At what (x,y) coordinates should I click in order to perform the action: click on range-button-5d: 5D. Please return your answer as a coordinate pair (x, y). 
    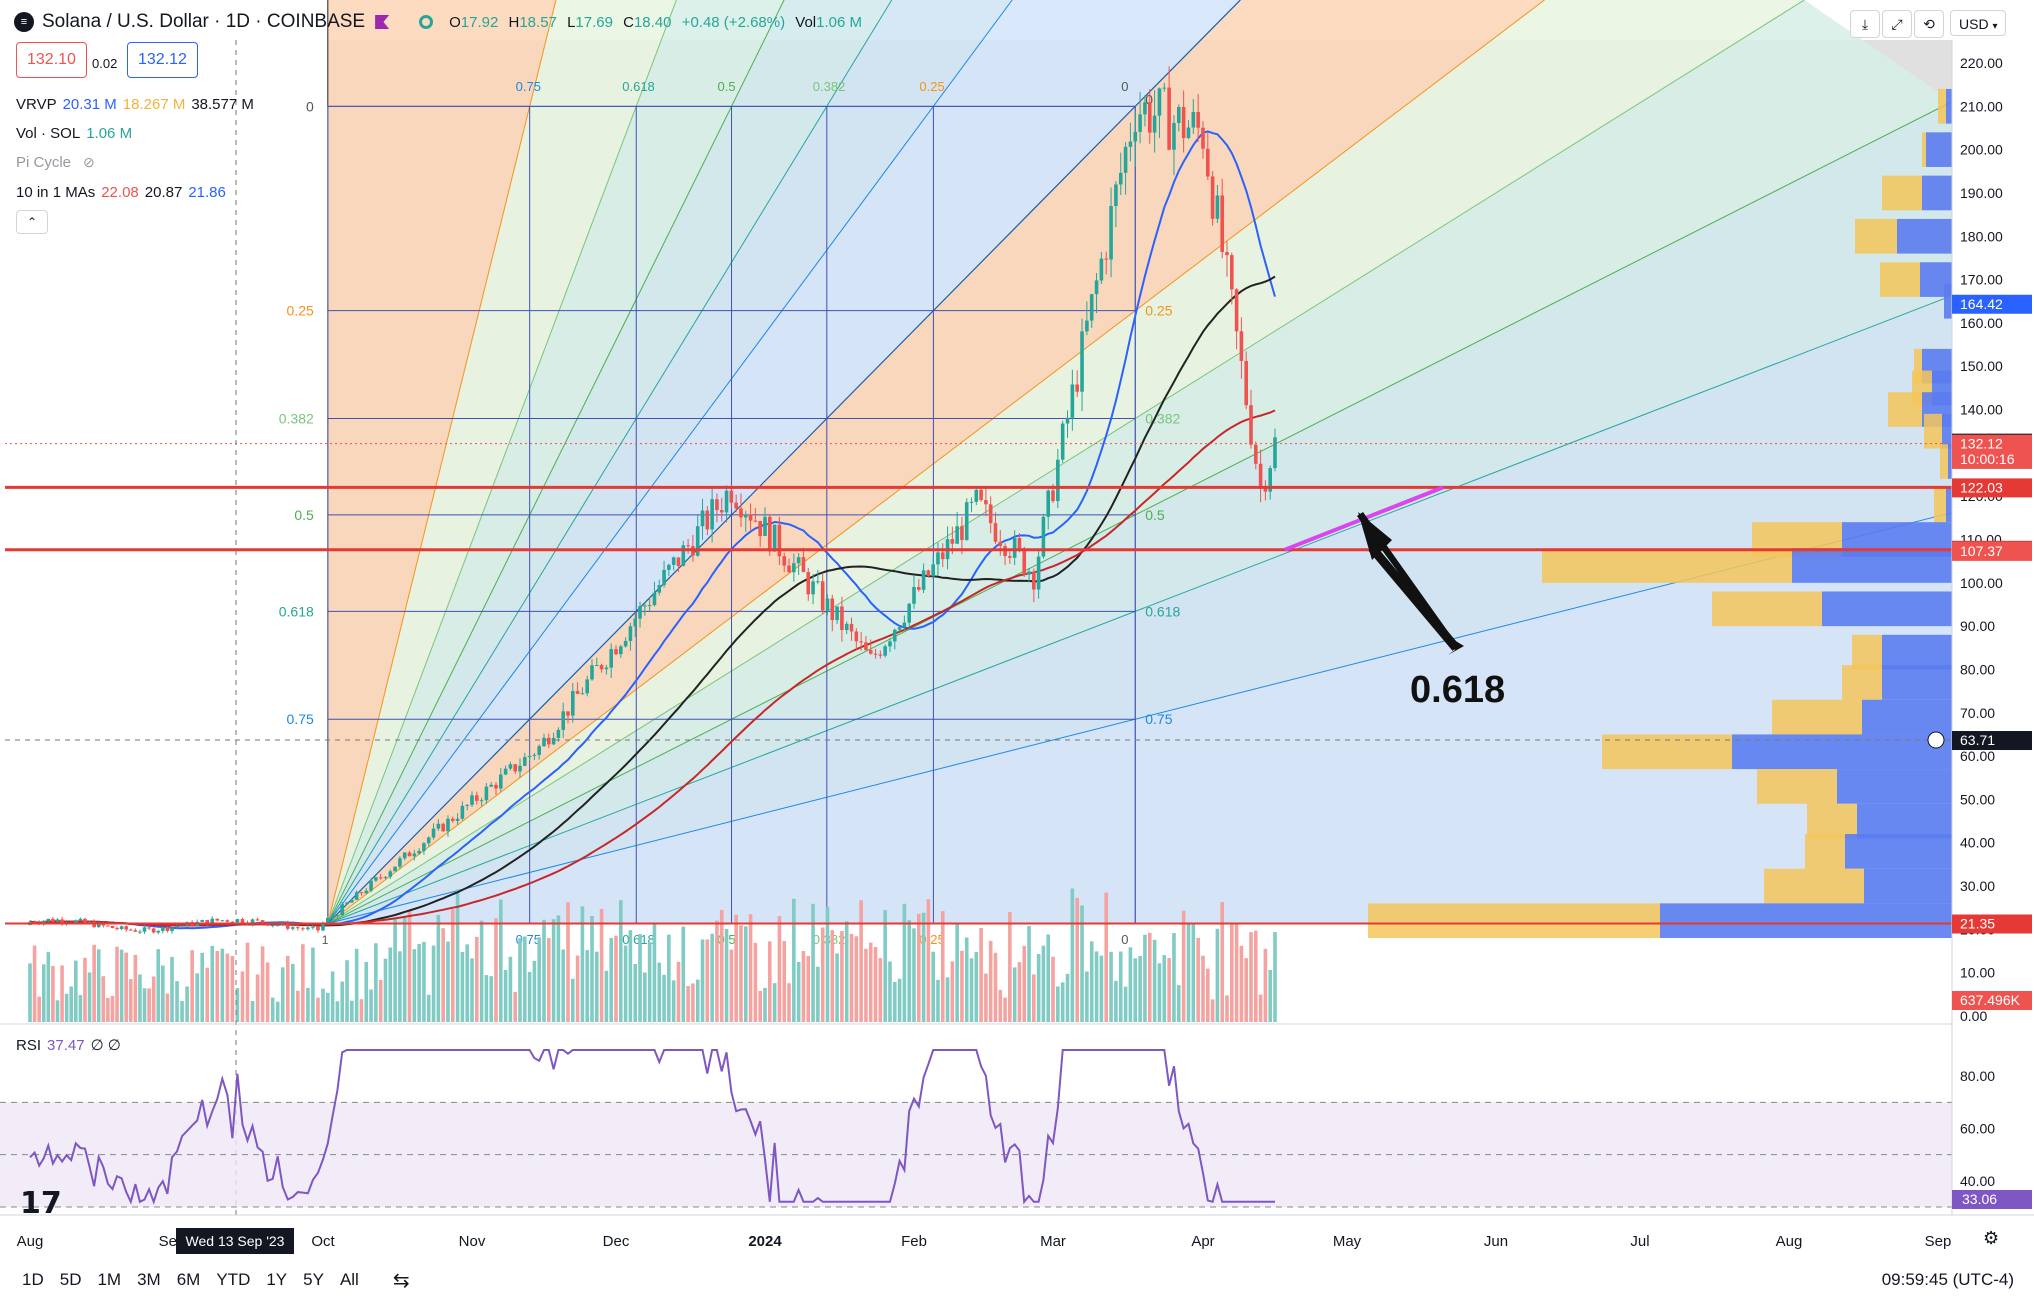
    Looking at the image, I should click on (70, 1279).